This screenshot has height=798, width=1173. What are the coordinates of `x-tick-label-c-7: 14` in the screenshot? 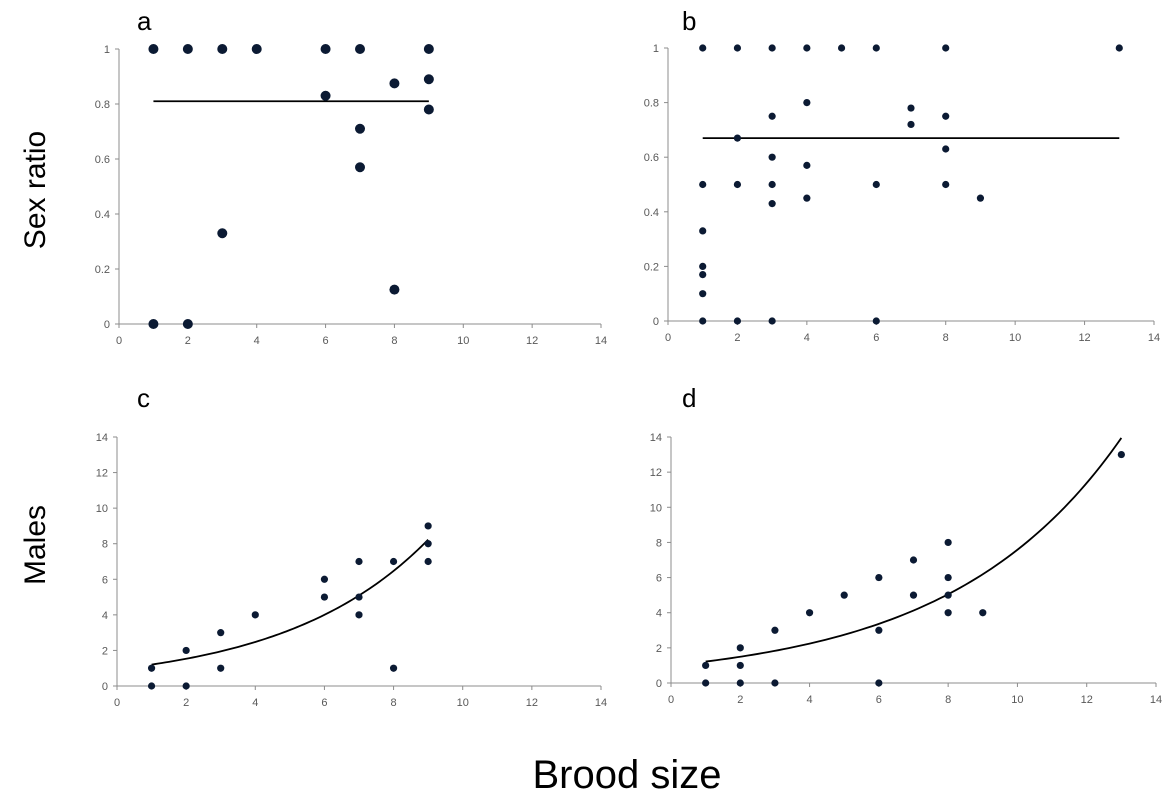 It's located at (601, 703).